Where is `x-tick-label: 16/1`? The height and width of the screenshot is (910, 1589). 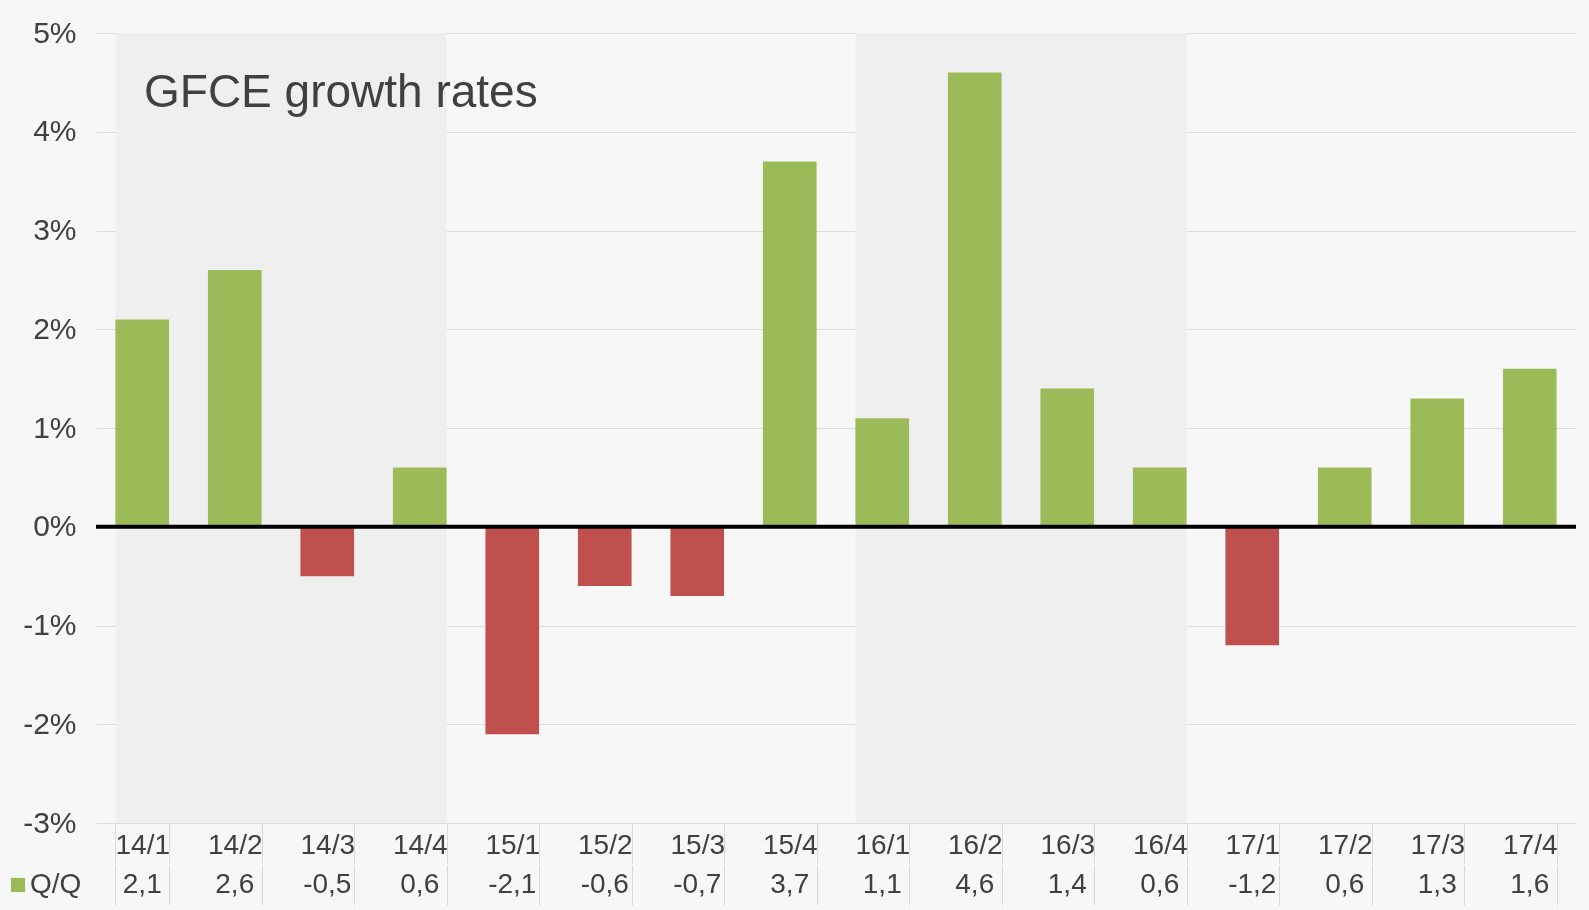
x-tick-label: 16/1 is located at coordinates (882, 844).